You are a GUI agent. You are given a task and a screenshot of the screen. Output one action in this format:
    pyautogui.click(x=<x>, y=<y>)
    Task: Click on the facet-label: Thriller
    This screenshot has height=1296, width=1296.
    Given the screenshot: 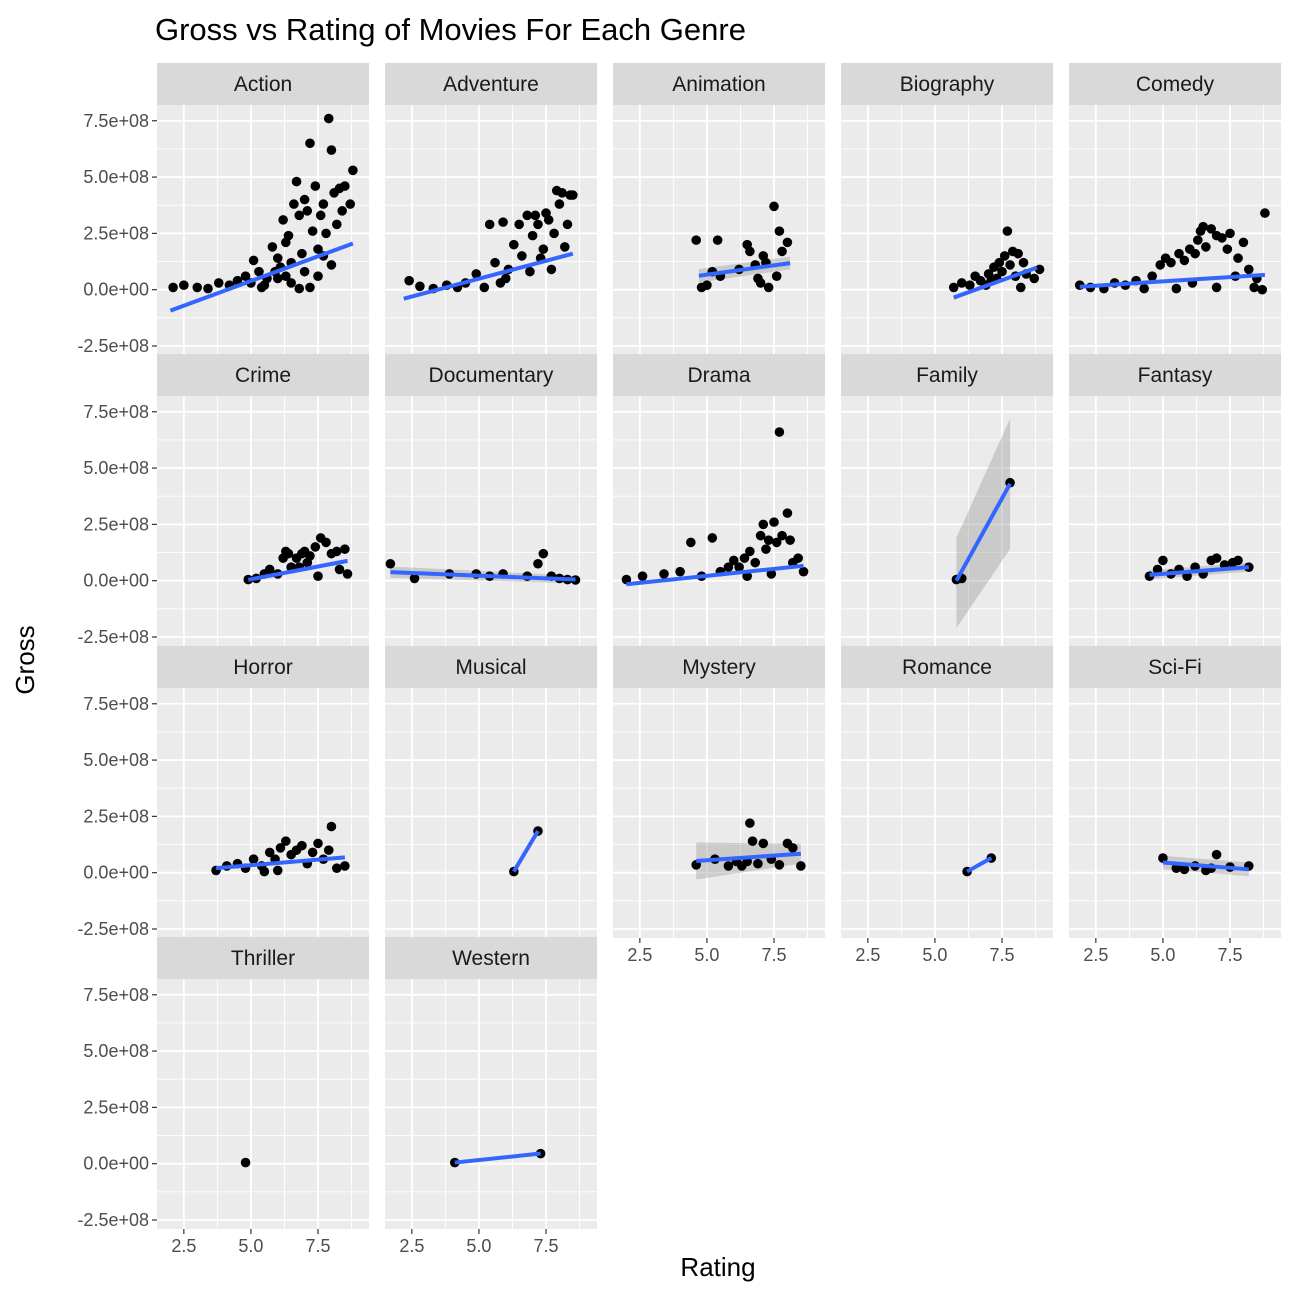 What is the action you would take?
    pyautogui.click(x=263, y=958)
    